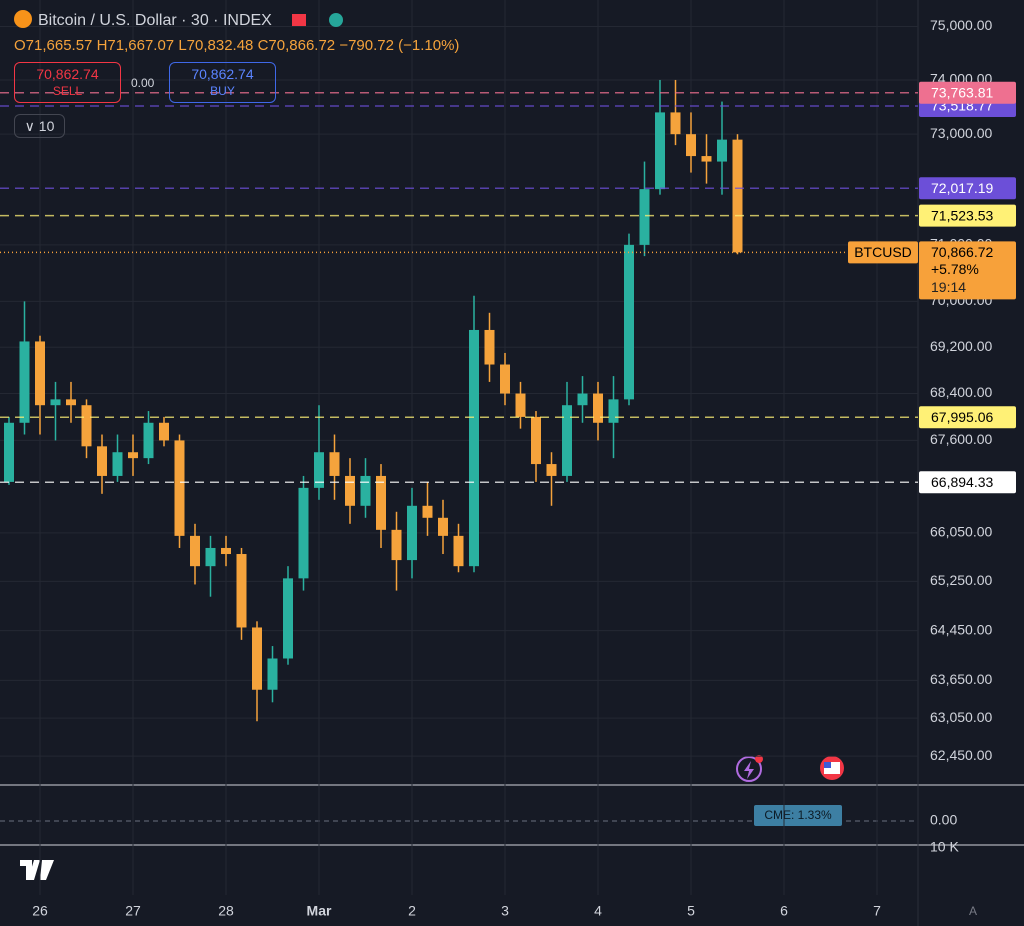 Image resolution: width=1024 pixels, height=926 pixels. What do you see at coordinates (133, 911) in the screenshot?
I see `x-tick-label: 27` at bounding box center [133, 911].